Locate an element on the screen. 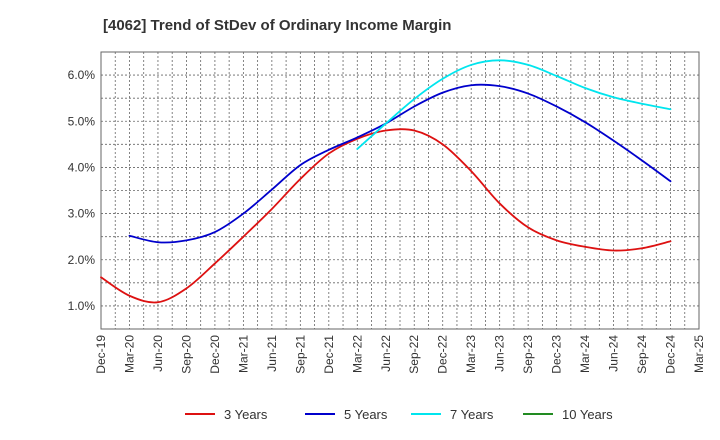 Image resolution: width=720 pixels, height=440 pixels. x-tick-label: Mar-25 is located at coordinates (699, 354).